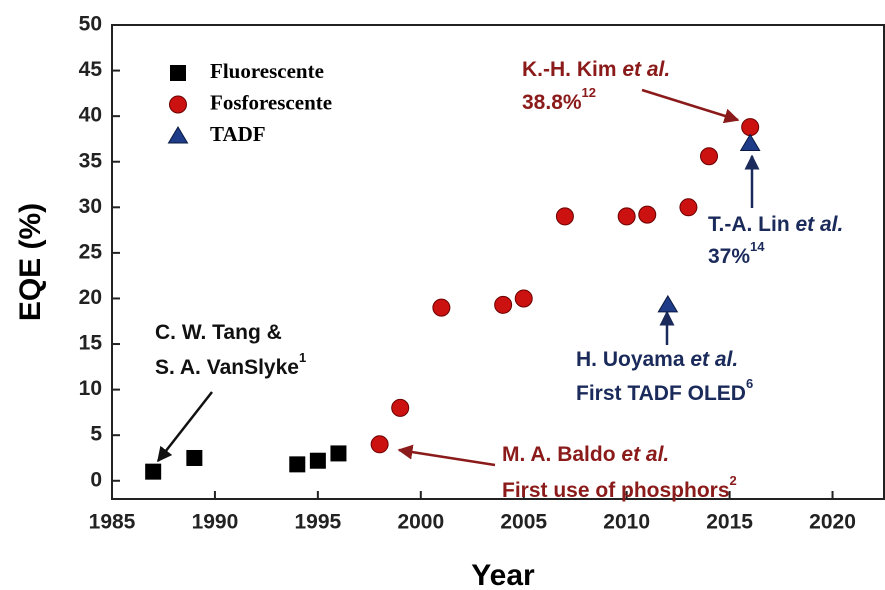 The image size is (885, 590). I want to click on x-tick-label: 2000, so click(420, 522).